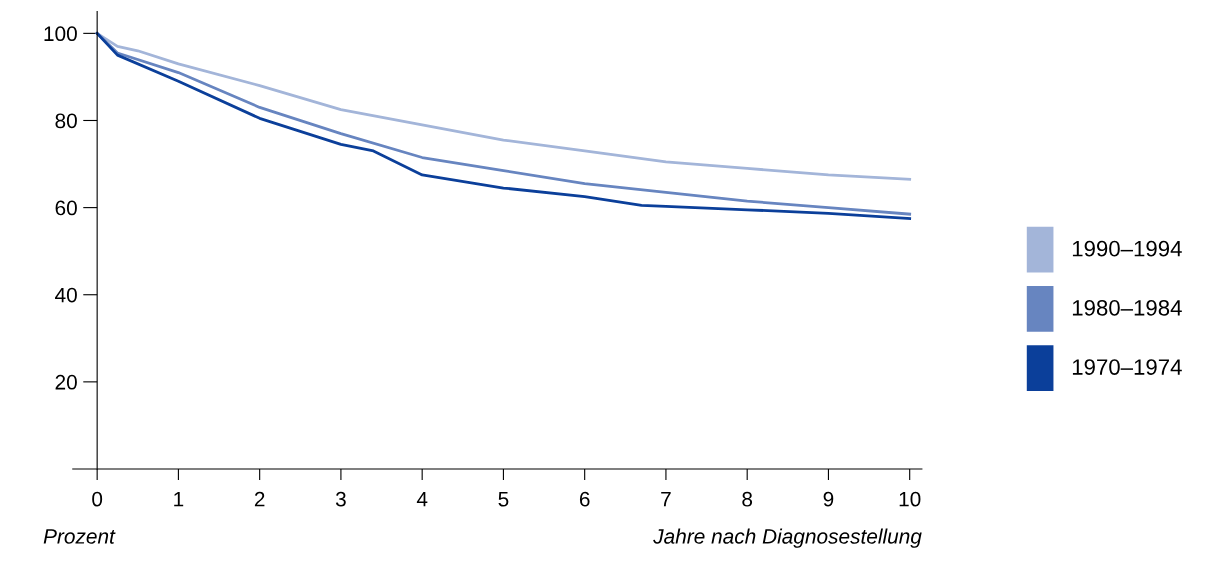 This screenshot has height=579, width=1213. I want to click on y-tick-label: 100, so click(60, 34).